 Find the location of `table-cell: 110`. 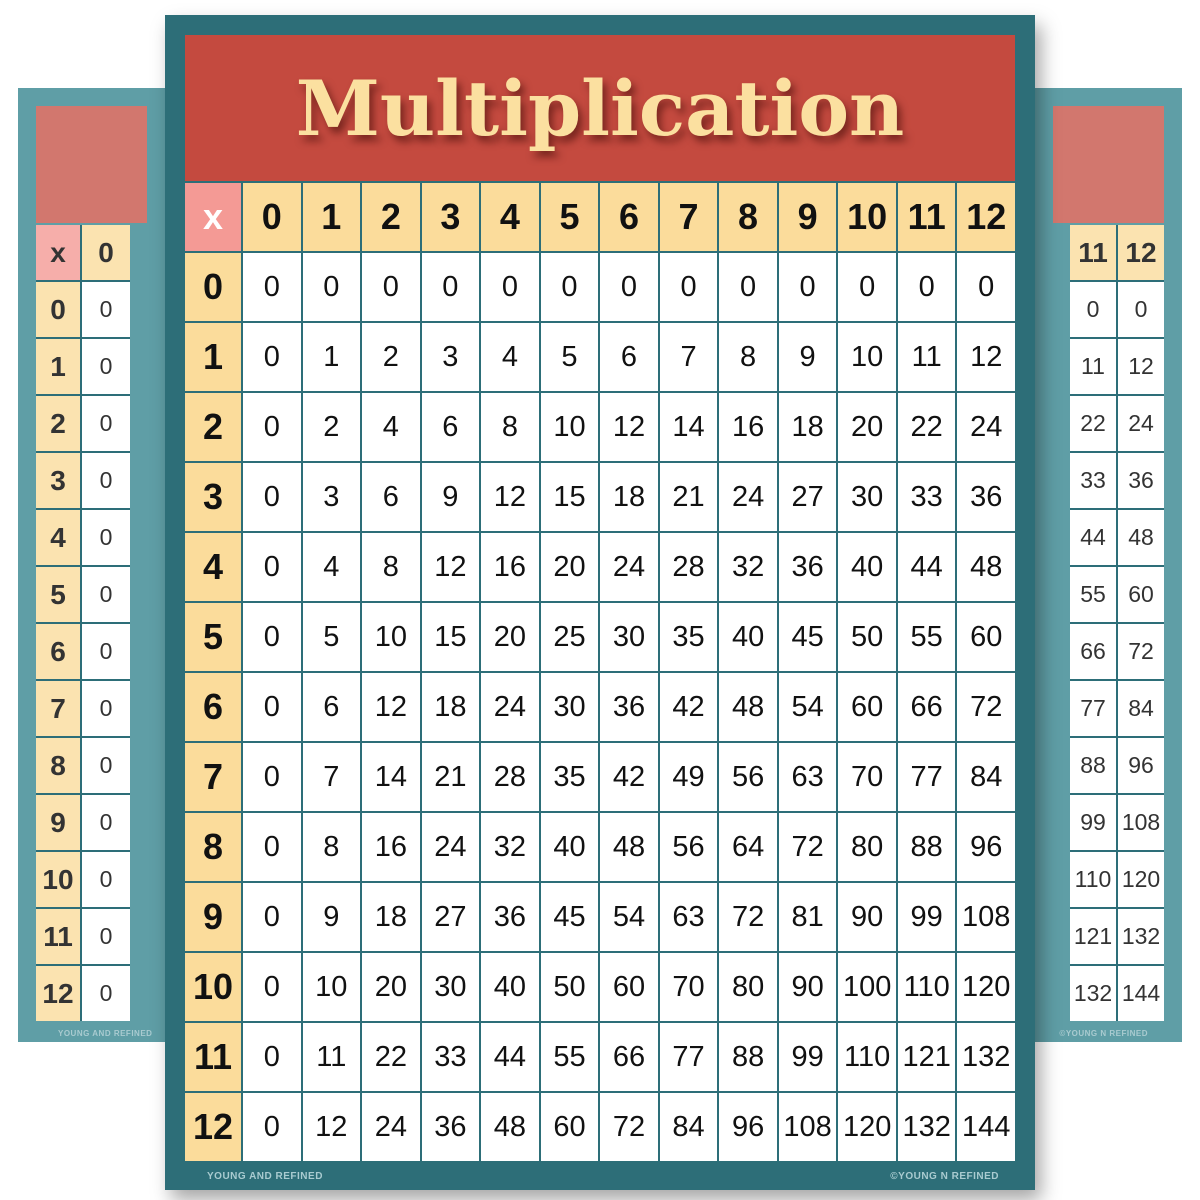

table-cell: 110 is located at coordinates (867, 1057).